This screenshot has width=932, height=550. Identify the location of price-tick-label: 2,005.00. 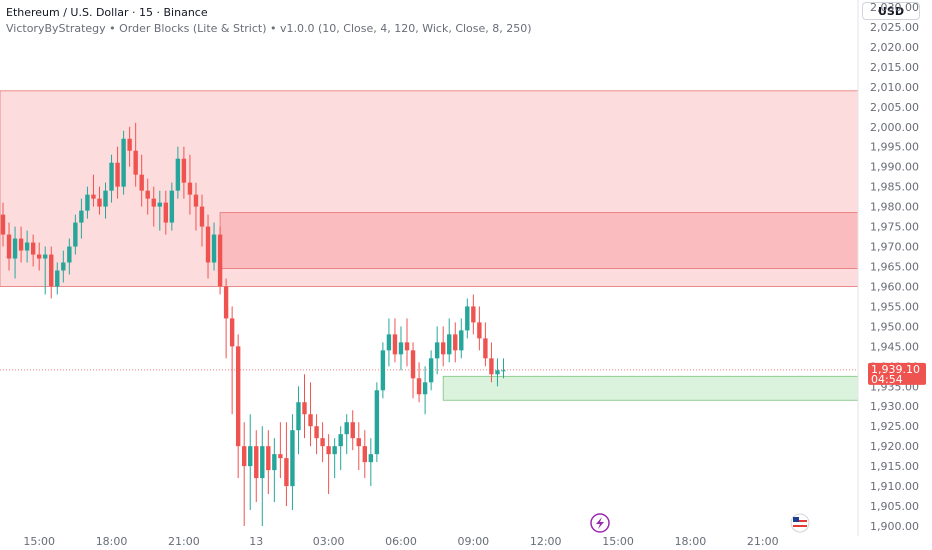
(894, 107).